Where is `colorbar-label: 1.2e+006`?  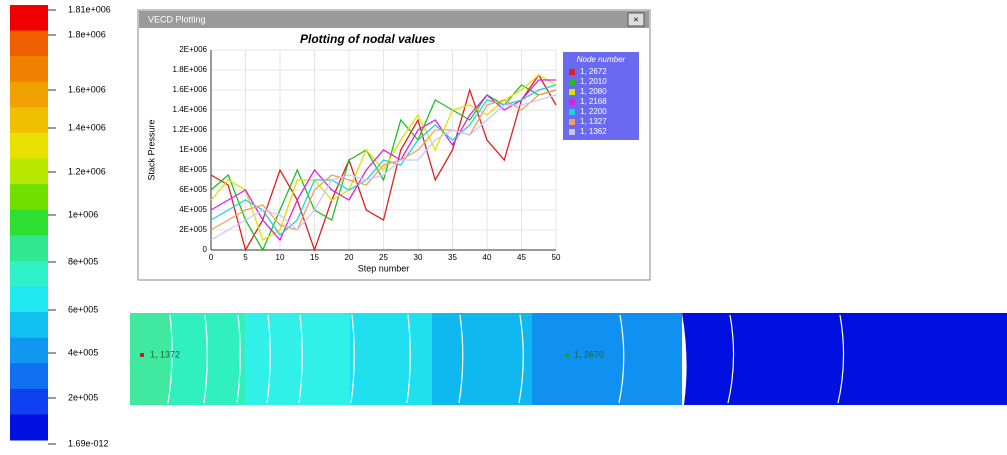 colorbar-label: 1.2e+006 is located at coordinates (87, 171).